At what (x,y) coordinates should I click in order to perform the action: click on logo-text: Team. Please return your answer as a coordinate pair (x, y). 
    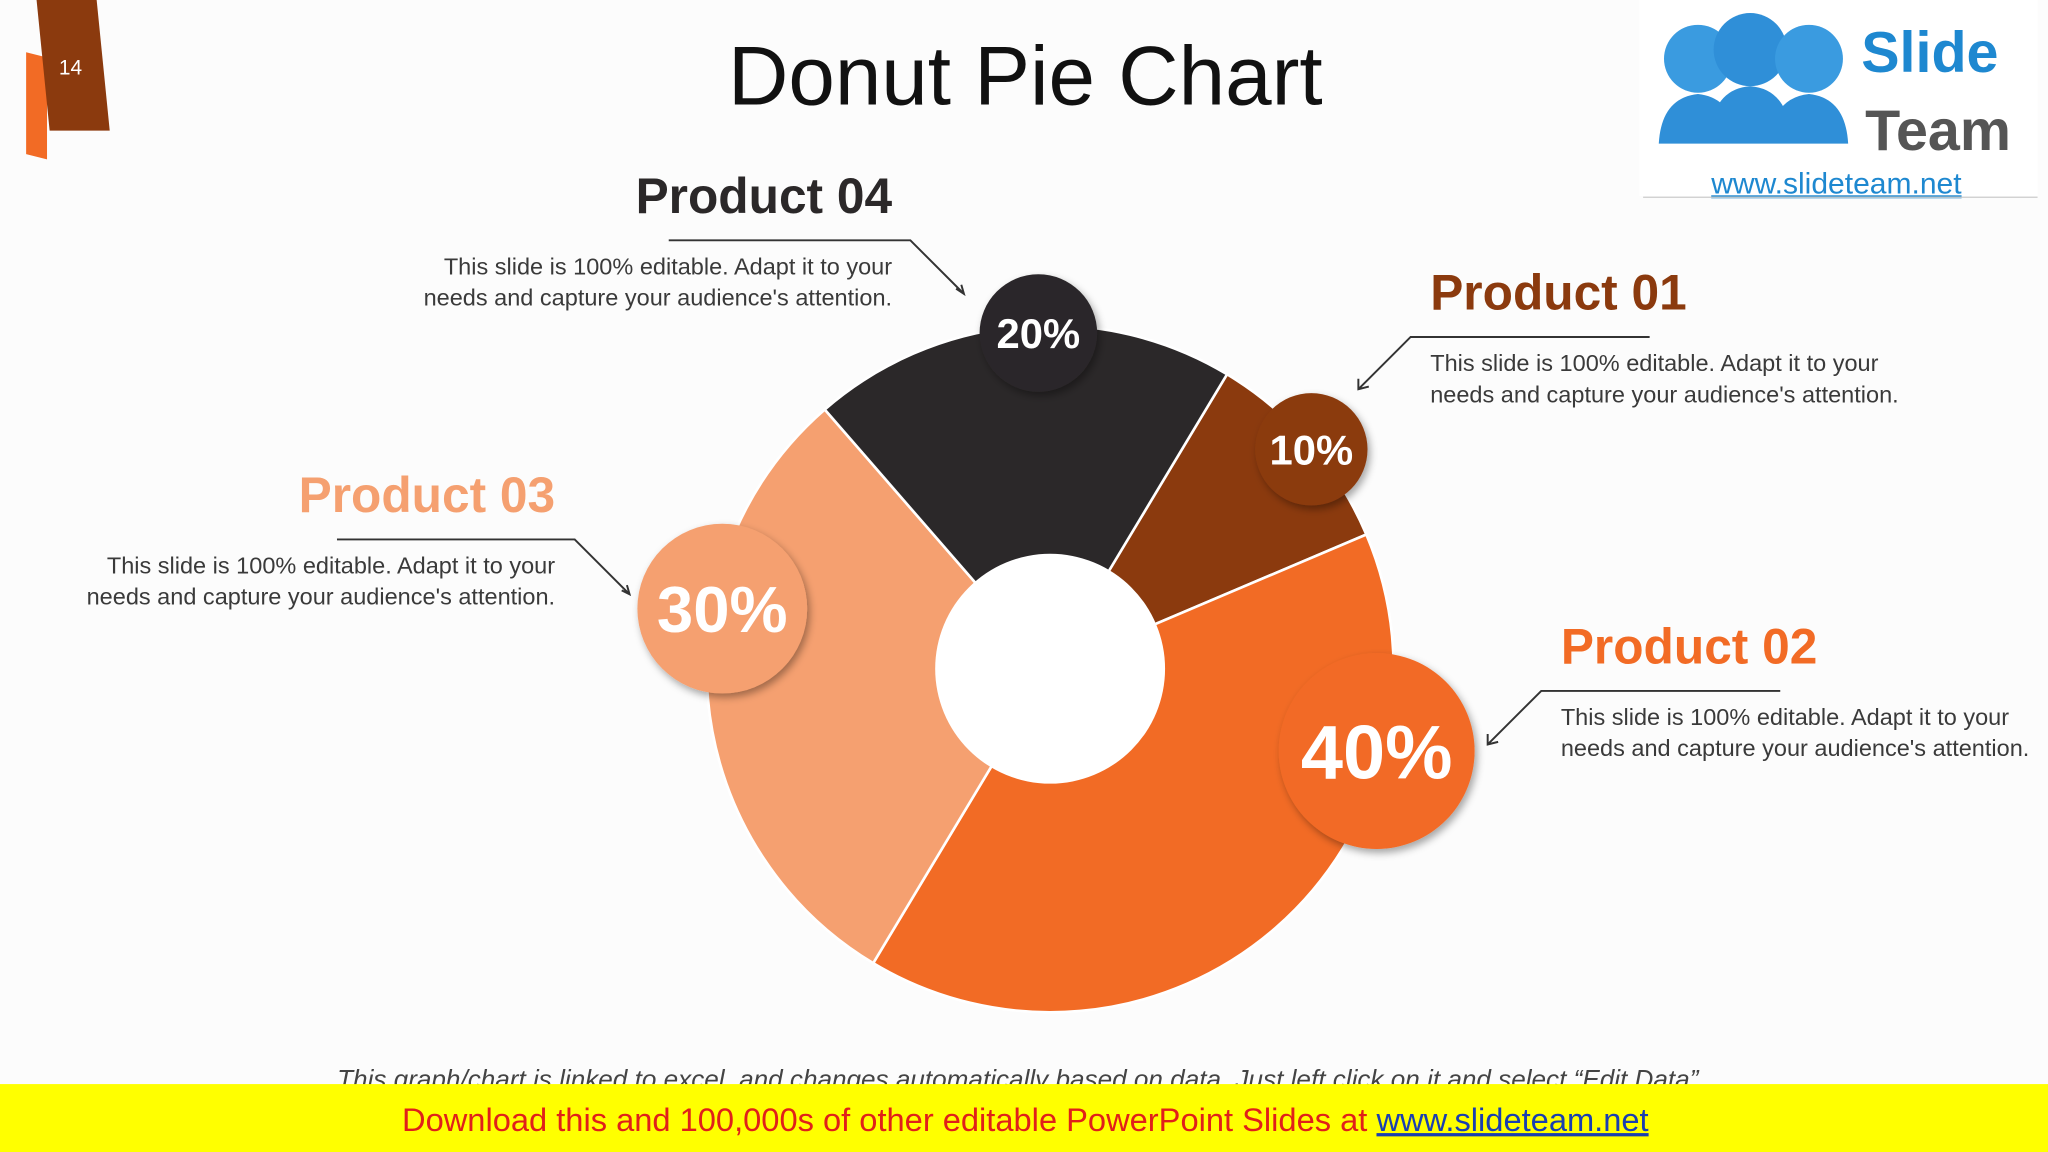
    Looking at the image, I should click on (1938, 131).